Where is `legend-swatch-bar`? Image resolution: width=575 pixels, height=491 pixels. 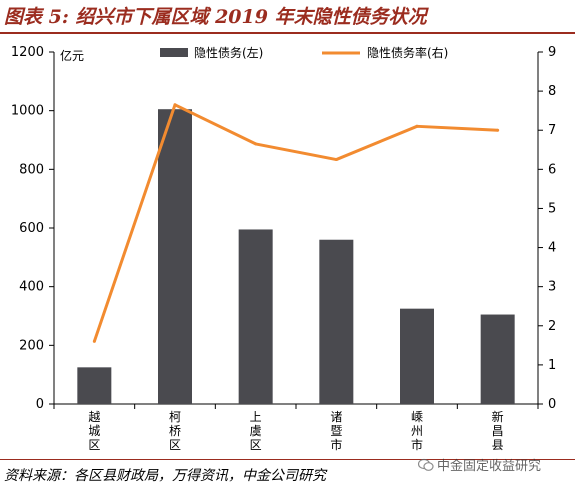 legend-swatch-bar is located at coordinates (174, 52).